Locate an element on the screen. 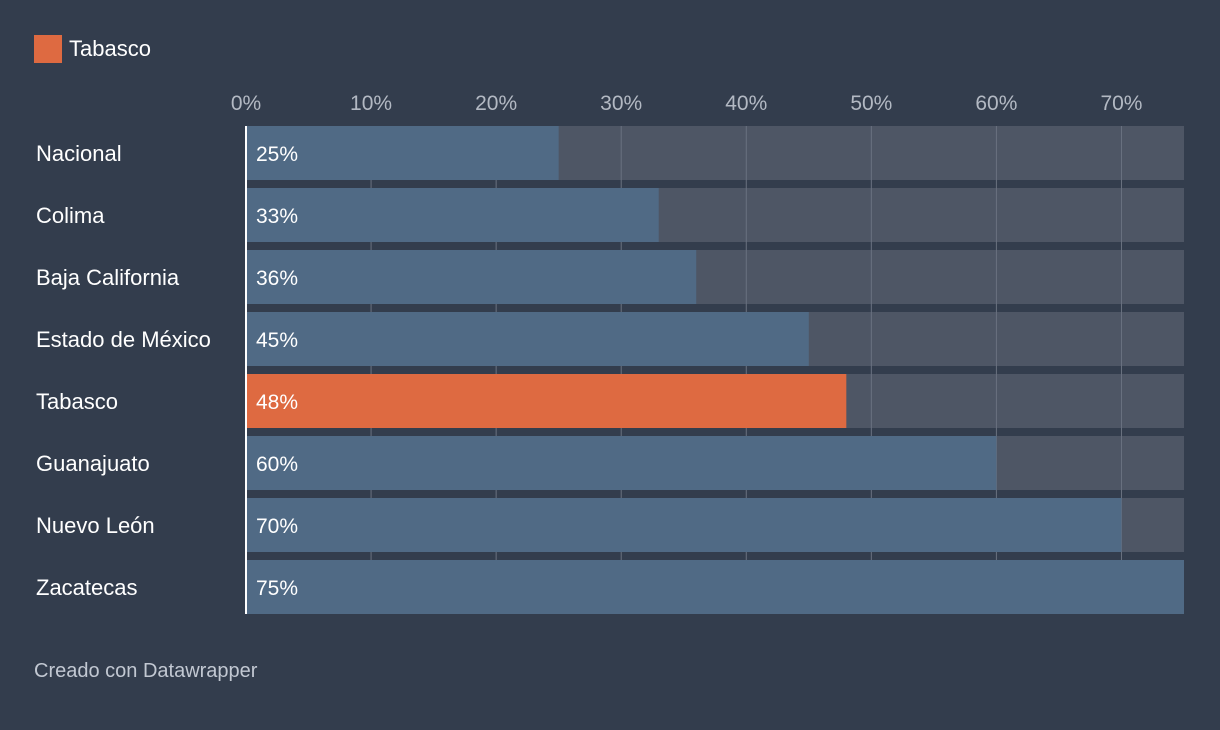 This screenshot has width=1220, height=730. category-label: Baja California is located at coordinates (108, 277).